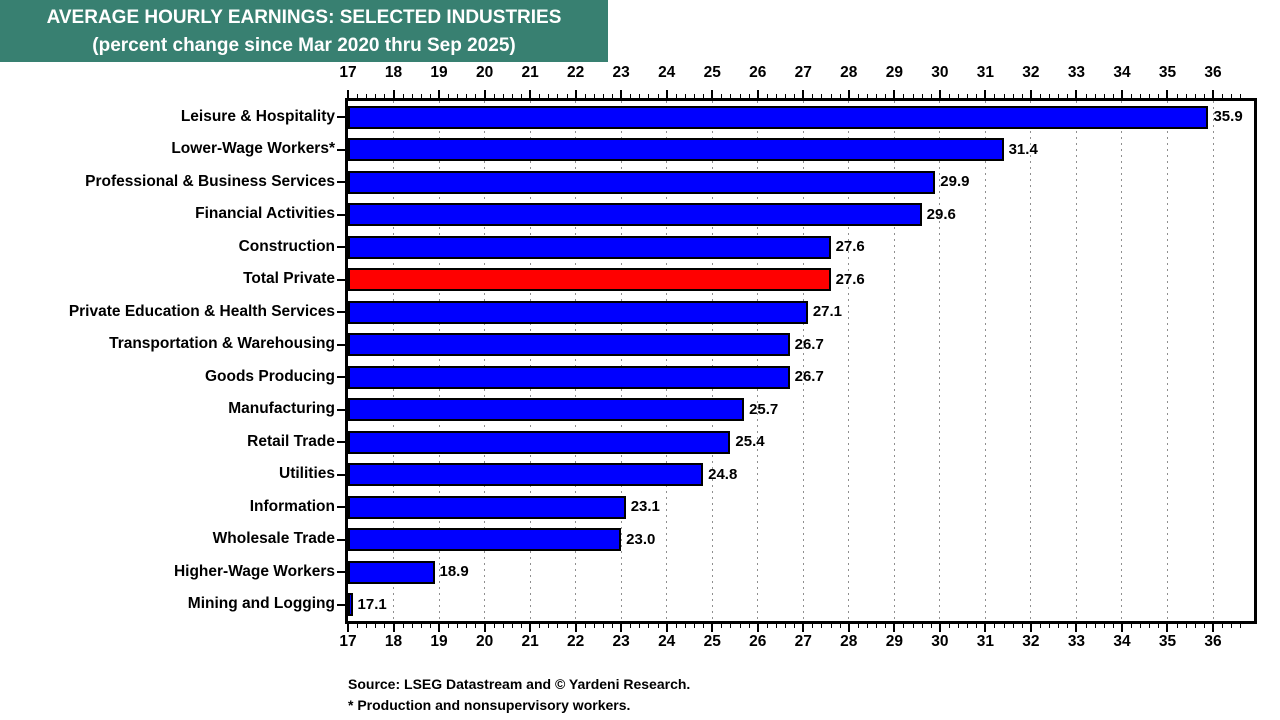 This screenshot has height=720, width=1280. What do you see at coordinates (667, 72) in the screenshot?
I see `axis-tick-label: 24` at bounding box center [667, 72].